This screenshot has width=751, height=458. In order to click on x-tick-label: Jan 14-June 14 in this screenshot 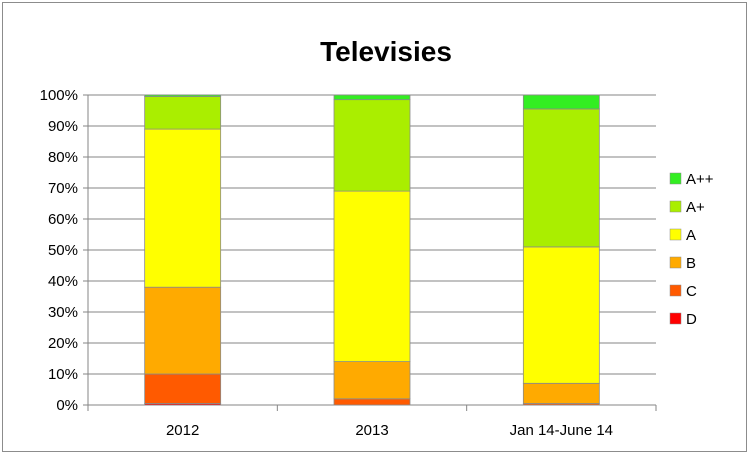, I will do `click(561, 430)`.